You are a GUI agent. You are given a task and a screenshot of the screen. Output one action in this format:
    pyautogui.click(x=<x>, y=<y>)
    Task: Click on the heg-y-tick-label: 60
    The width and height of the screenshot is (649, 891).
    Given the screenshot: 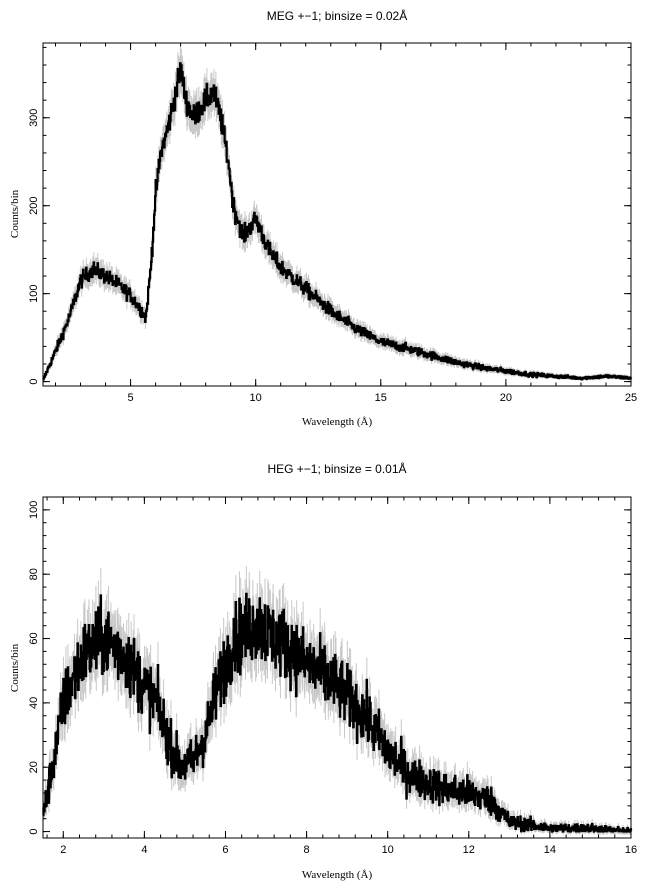 What is the action you would take?
    pyautogui.click(x=34, y=638)
    